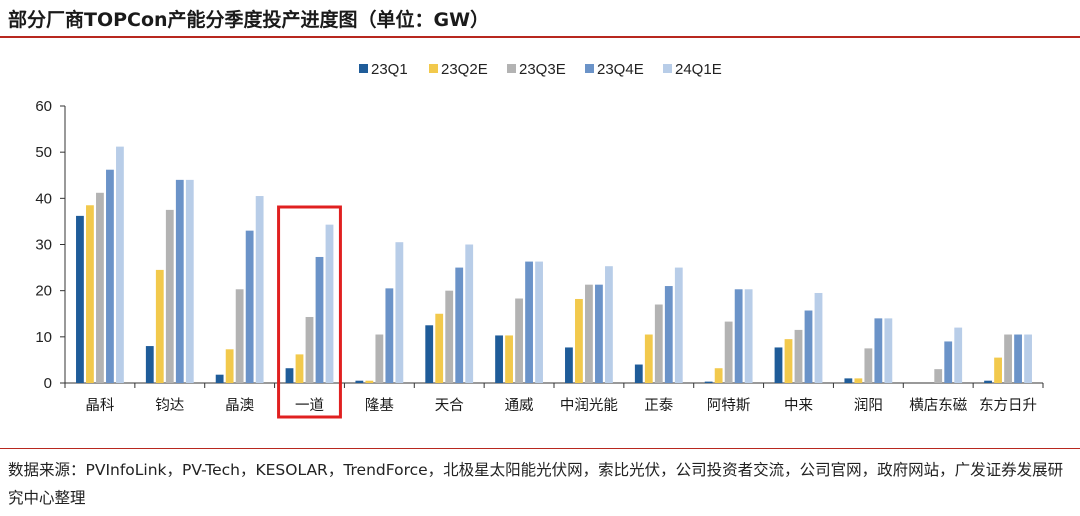  Describe the element at coordinates (169, 405) in the screenshot. I see `x-category-label: 钧达` at that location.